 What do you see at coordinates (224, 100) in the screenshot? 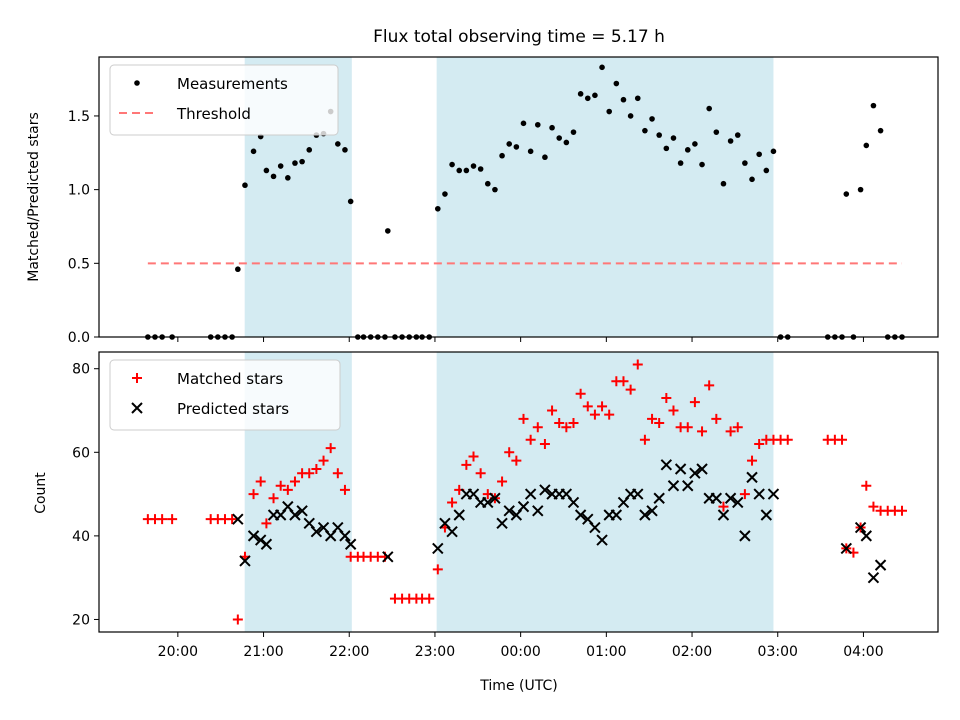
I see `top-panel-legend: Measurements Threshold` at bounding box center [224, 100].